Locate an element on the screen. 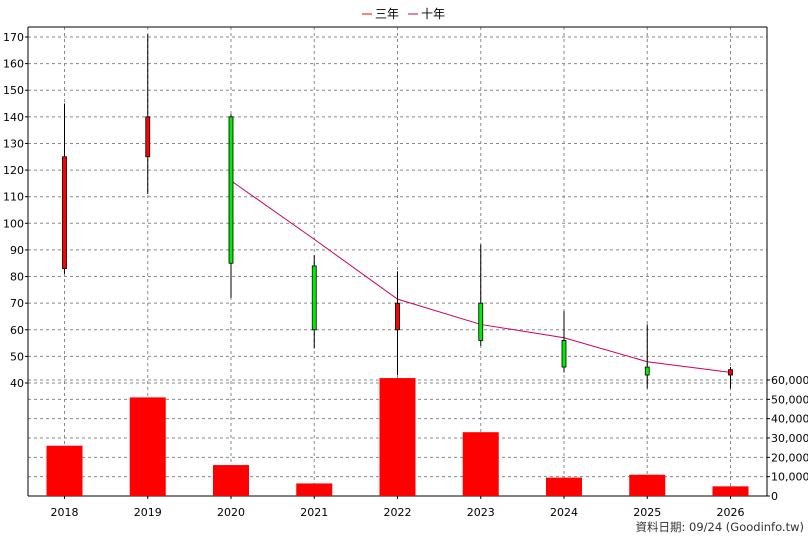 The width and height of the screenshot is (808, 540). price-tick-label: 110 is located at coordinates (13, 197).